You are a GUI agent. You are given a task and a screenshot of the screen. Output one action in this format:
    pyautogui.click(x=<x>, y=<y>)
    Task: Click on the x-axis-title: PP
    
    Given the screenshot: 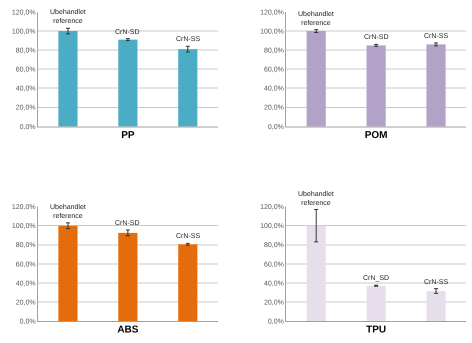 What is the action you would take?
    pyautogui.click(x=128, y=135)
    